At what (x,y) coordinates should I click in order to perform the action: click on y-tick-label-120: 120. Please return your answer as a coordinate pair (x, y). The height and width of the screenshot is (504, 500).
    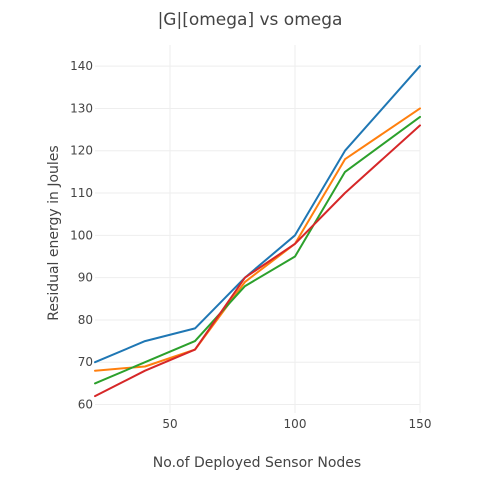
    Looking at the image, I should click on (81, 151).